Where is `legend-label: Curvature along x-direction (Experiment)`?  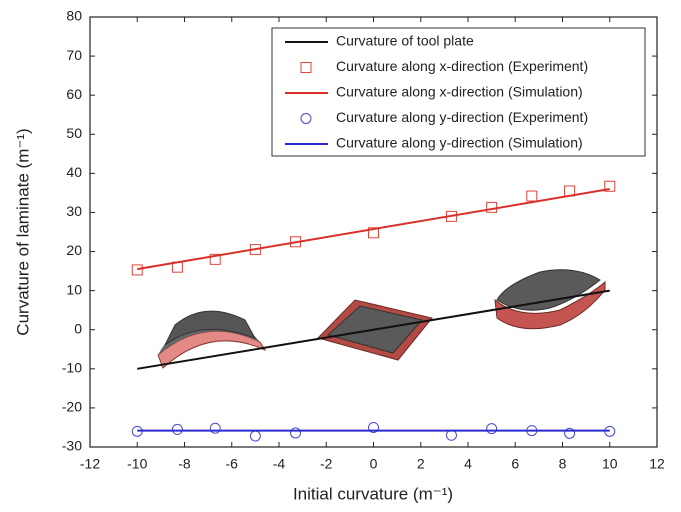 legend-label: Curvature along x-direction (Experiment) is located at coordinates (462, 66).